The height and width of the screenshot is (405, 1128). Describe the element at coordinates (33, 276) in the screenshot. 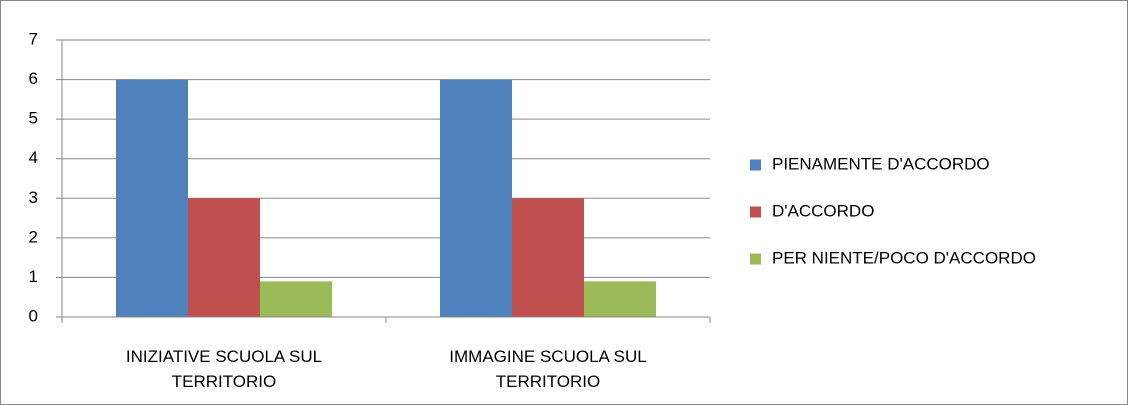

I see `y-tick-label: 1` at that location.